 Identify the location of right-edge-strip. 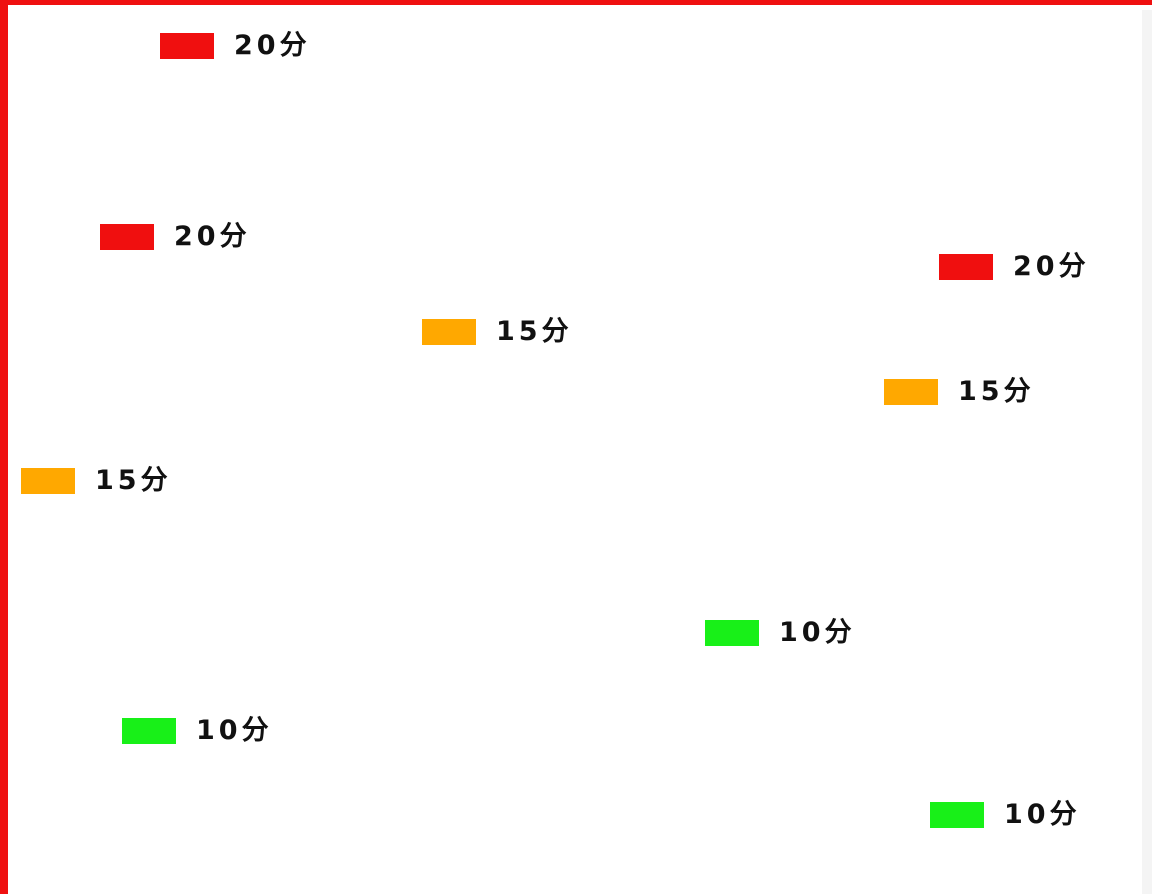
(1147, 452).